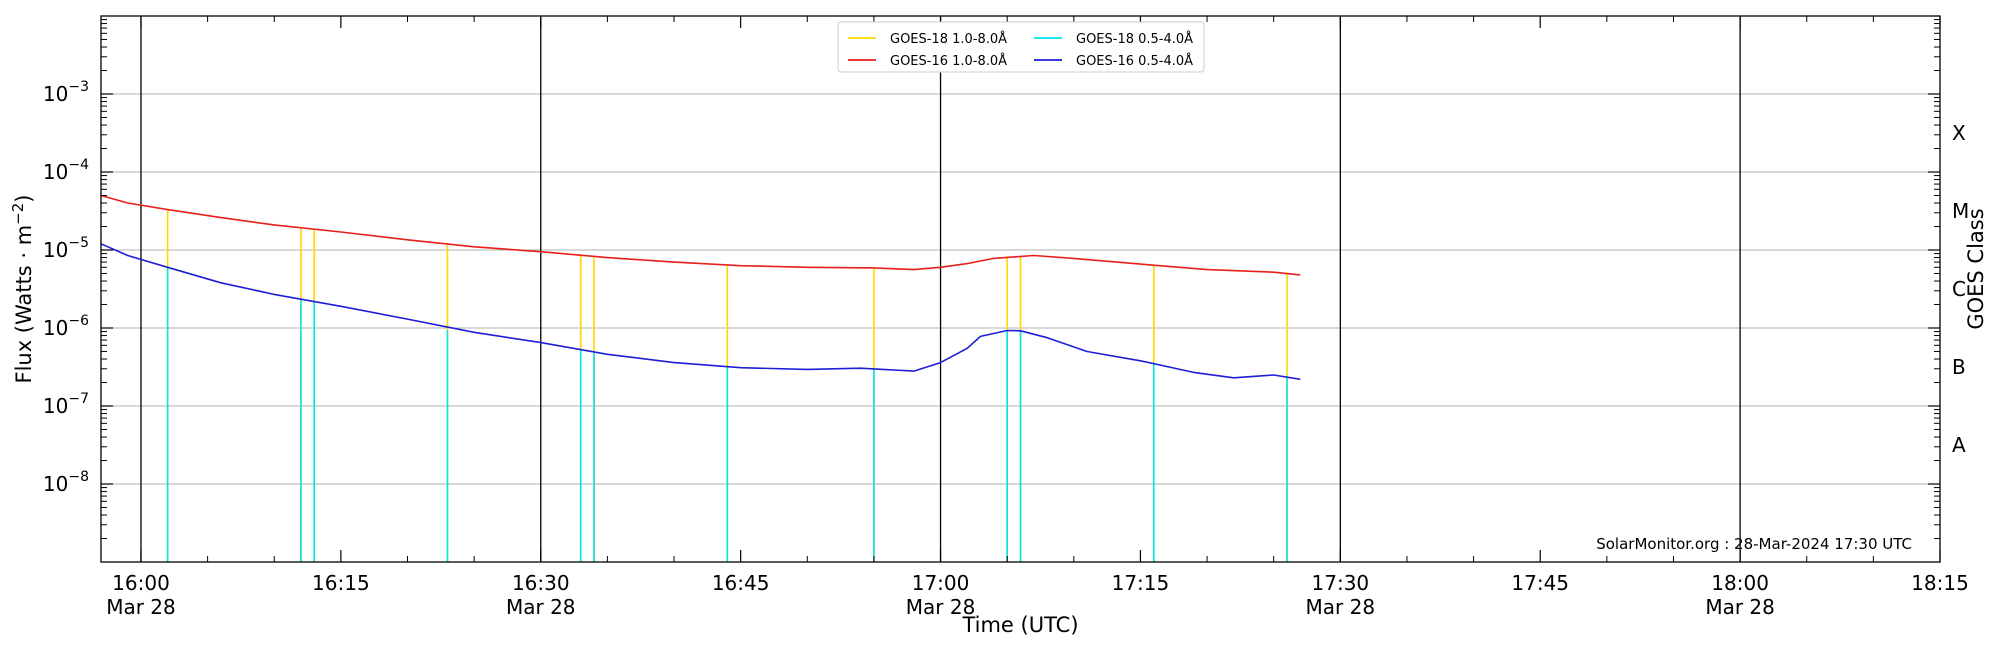 The width and height of the screenshot is (2000, 650). Describe the element at coordinates (948, 61) in the screenshot. I see `legend-entry: GOES-16 1.0-8.0Å` at that location.